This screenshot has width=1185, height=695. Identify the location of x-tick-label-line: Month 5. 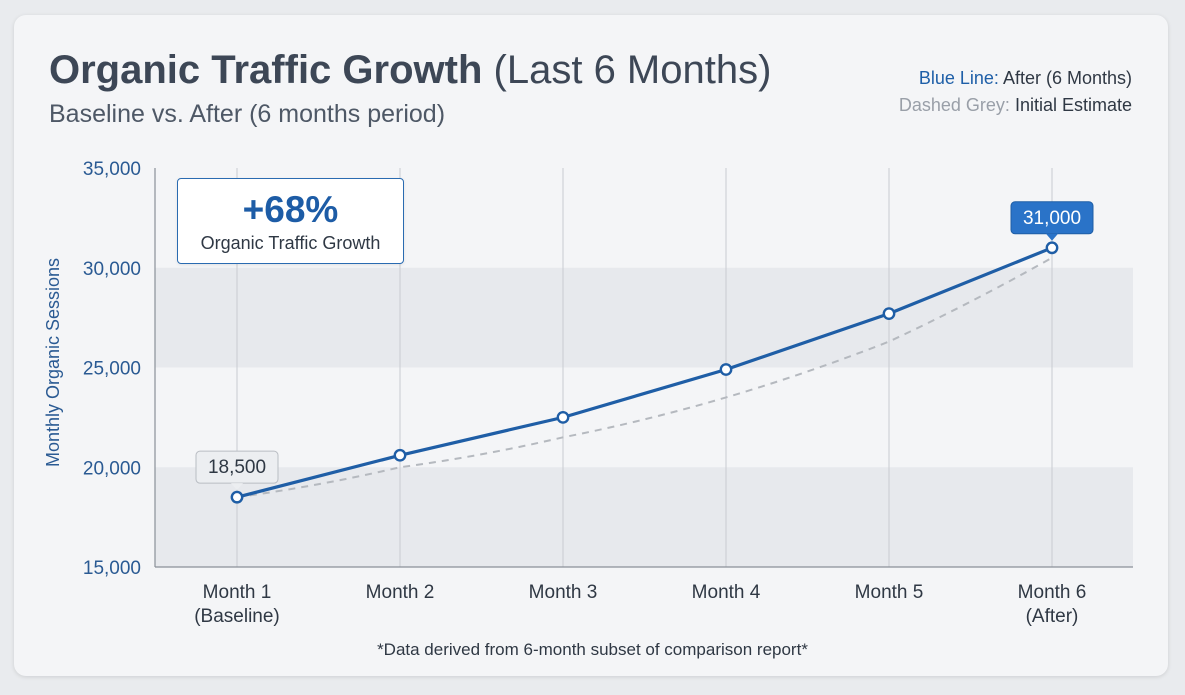
(889, 592).